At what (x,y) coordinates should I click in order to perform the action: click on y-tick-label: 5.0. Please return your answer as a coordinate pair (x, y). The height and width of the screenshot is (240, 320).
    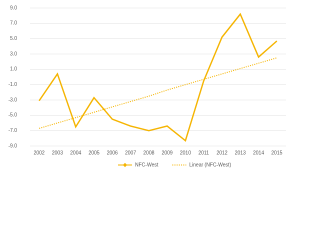
    Looking at the image, I should click on (13, 39).